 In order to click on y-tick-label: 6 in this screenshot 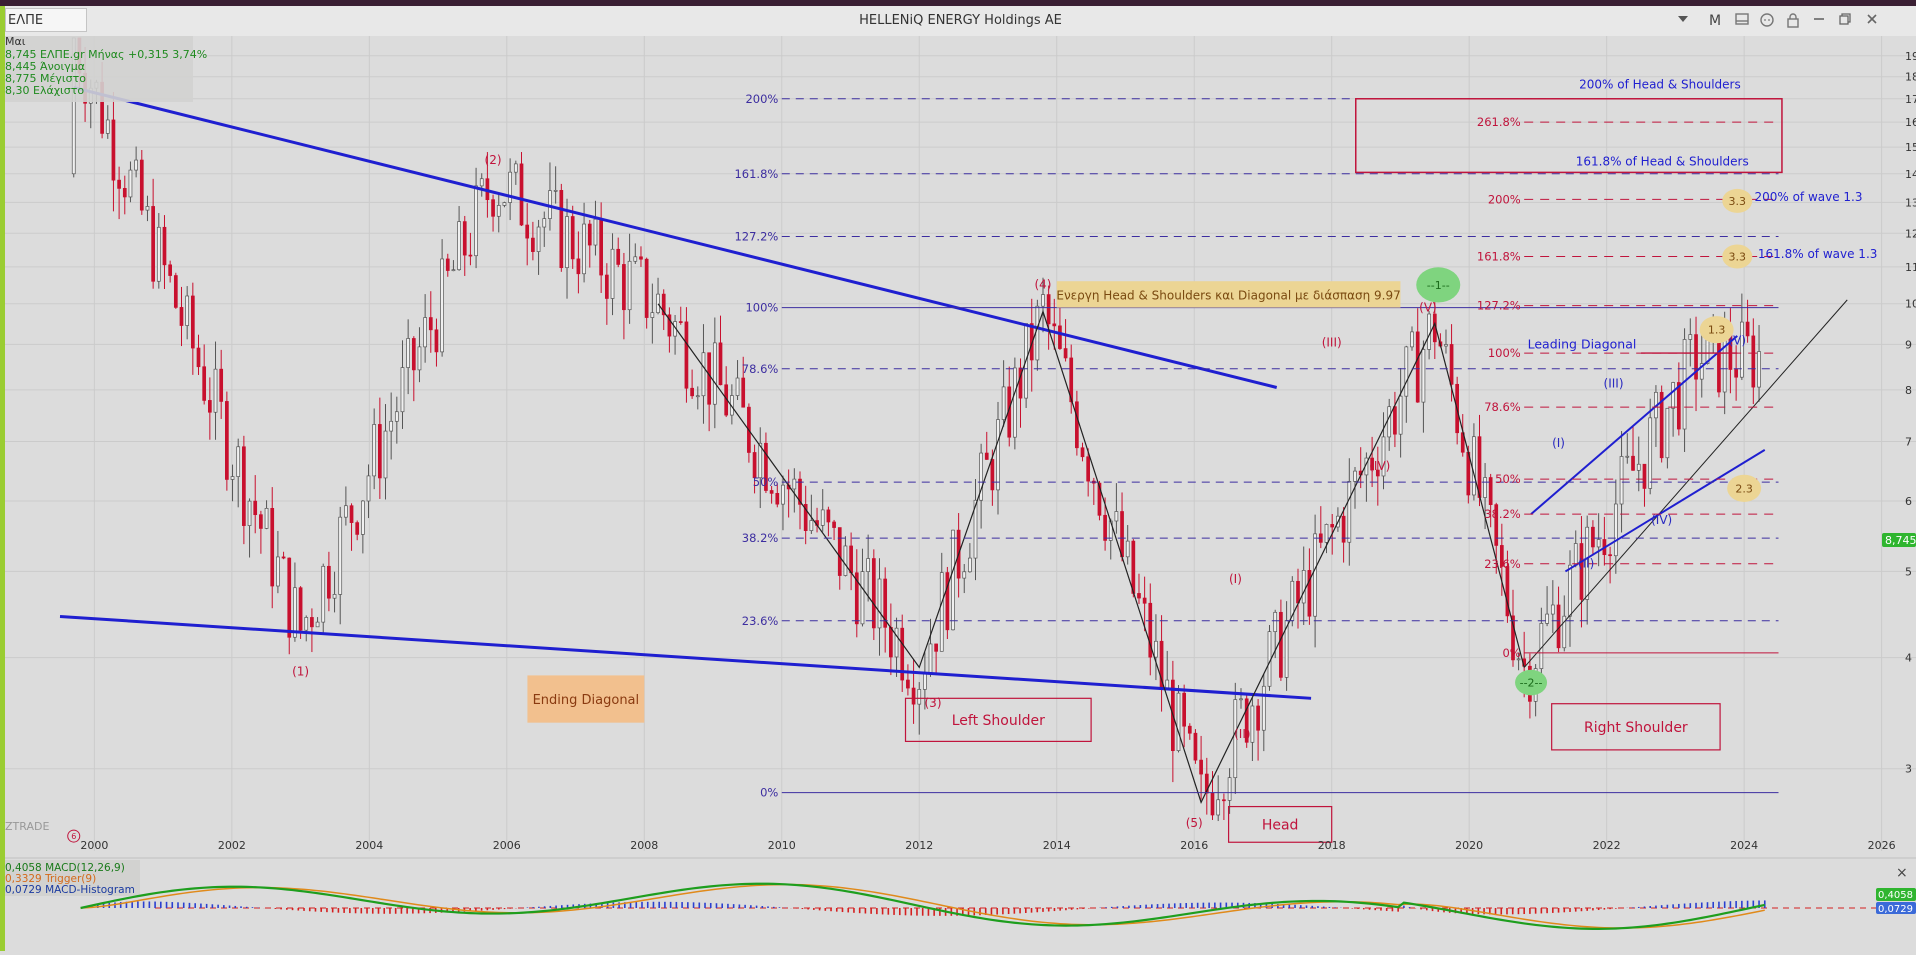, I will do `click(1908, 501)`.